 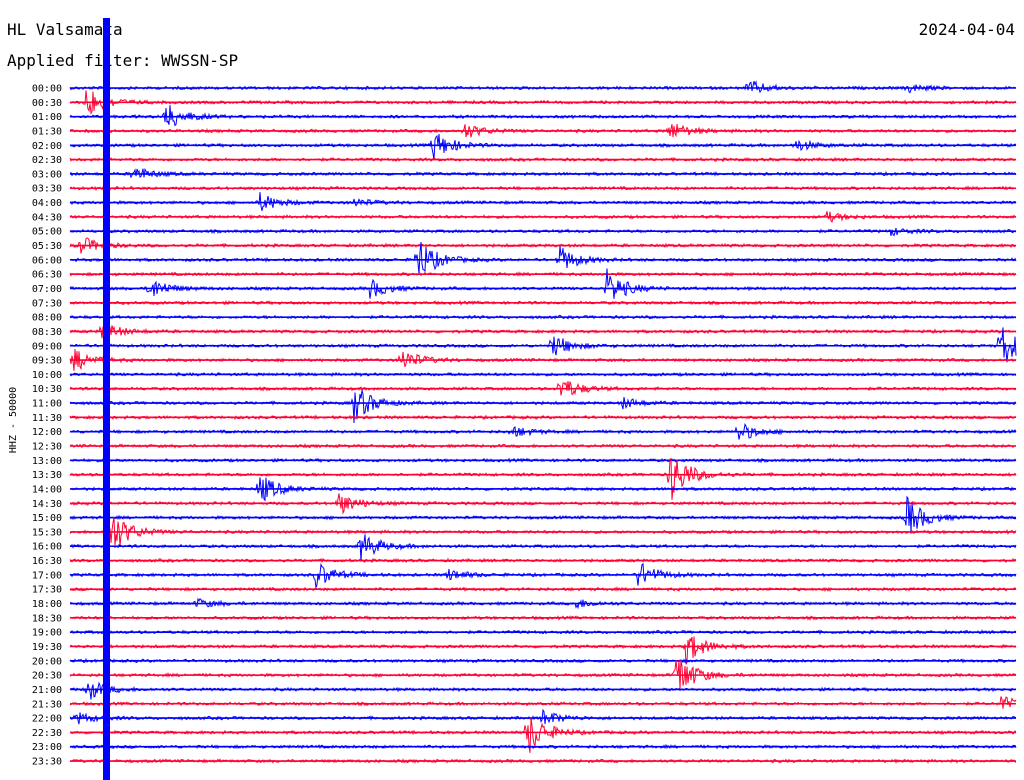 I want to click on row-label: 11:30, so click(x=47, y=418).